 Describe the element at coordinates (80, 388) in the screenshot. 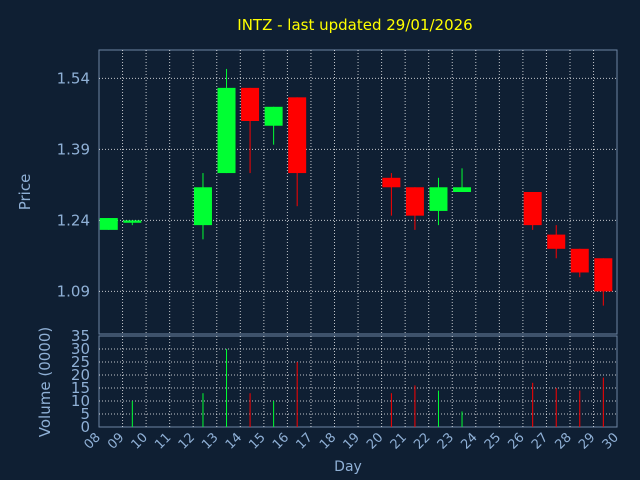

I see `volume-y-tick-label: 15` at that location.